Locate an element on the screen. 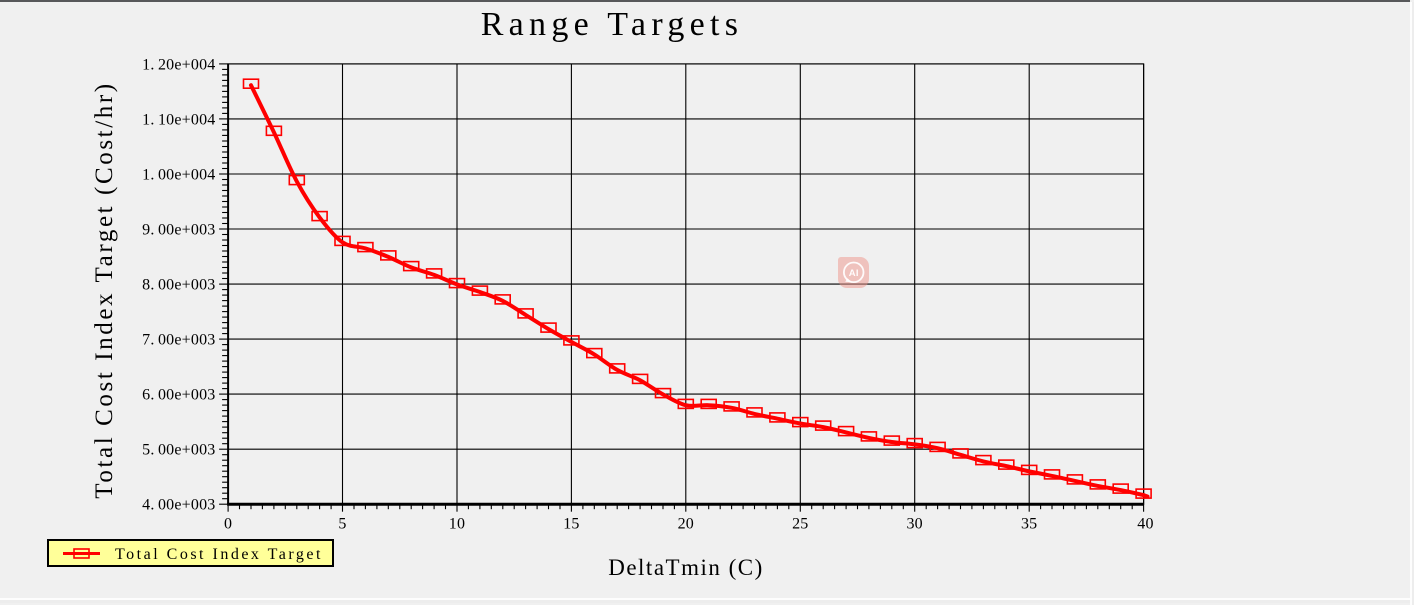 This screenshot has height=605, width=1414. svg-text: 10 is located at coordinates (457, 524).